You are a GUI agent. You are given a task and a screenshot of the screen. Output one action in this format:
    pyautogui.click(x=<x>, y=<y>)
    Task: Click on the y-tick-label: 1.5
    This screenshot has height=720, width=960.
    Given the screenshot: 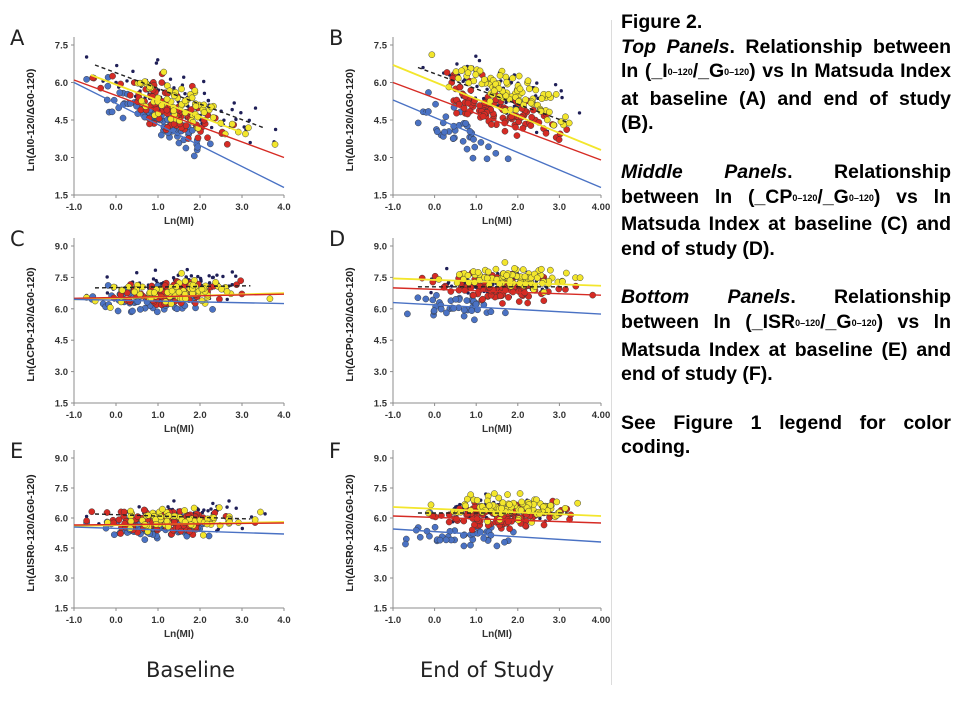 What is the action you would take?
    pyautogui.click(x=381, y=404)
    